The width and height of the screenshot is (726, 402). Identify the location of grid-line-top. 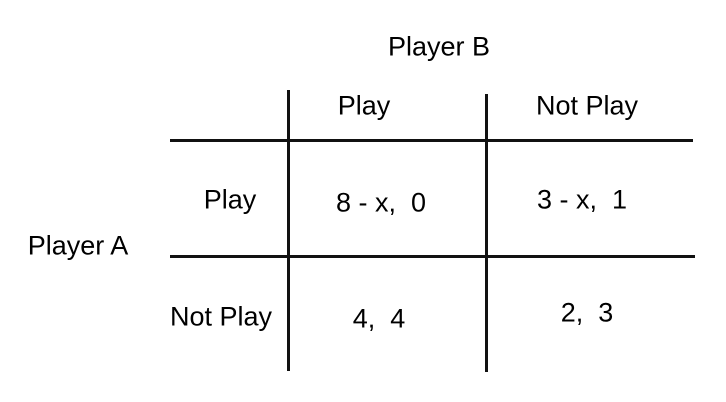
(431, 140).